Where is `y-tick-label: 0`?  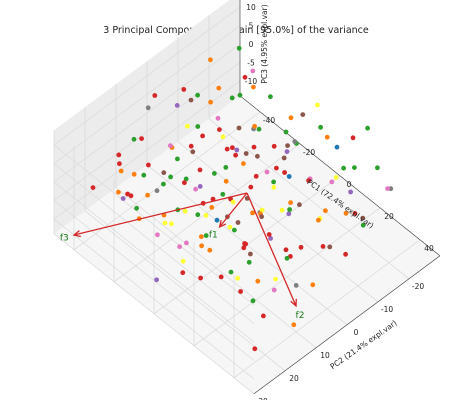
y-tick-label: 0 is located at coordinates (356, 332).